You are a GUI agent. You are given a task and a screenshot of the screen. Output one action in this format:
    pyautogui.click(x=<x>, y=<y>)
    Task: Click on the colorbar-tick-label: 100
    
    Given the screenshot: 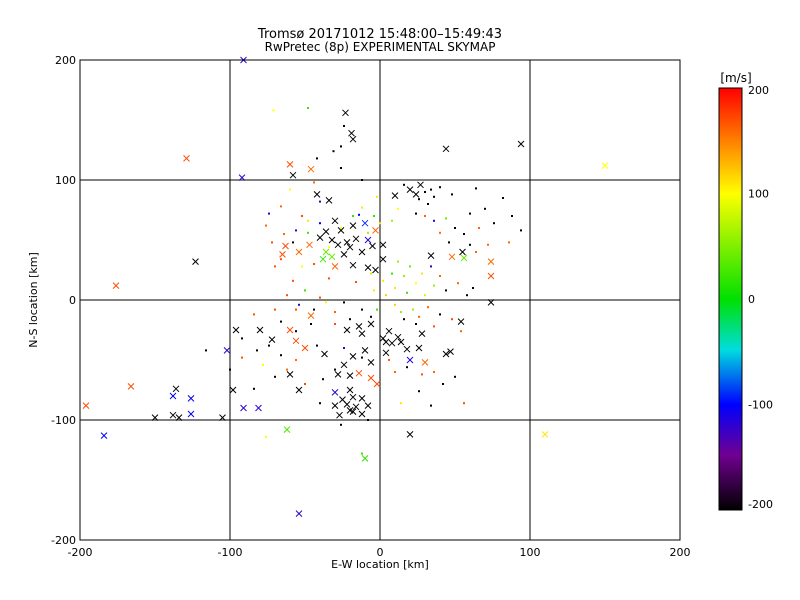 What is the action you would take?
    pyautogui.click(x=758, y=194)
    